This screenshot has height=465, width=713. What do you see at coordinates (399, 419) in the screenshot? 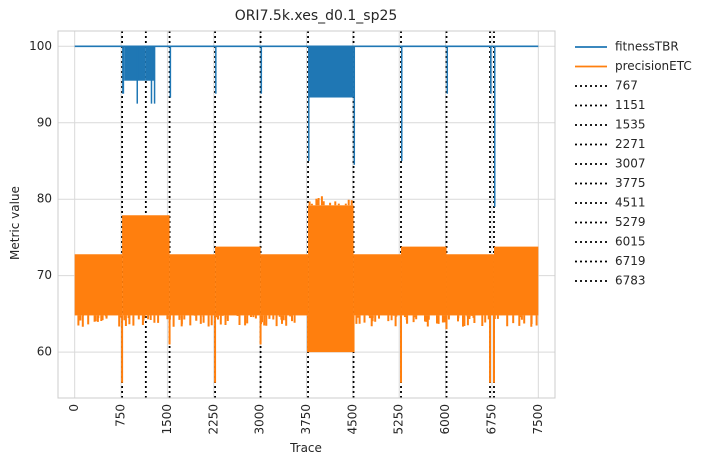
I see `x-tick-label: 5250` at bounding box center [399, 419].